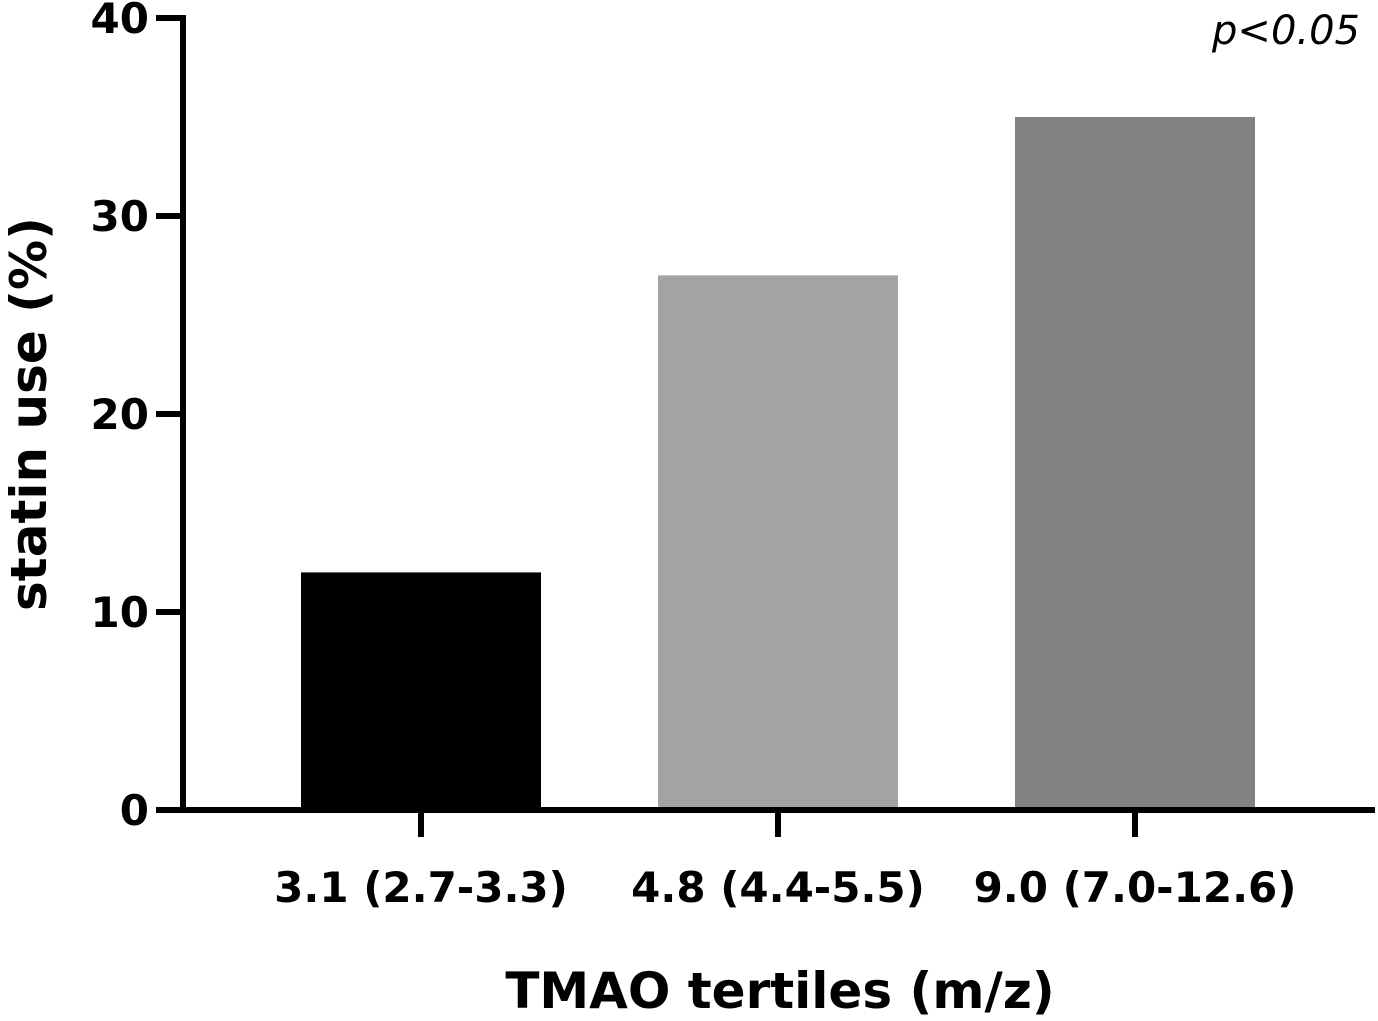 Image resolution: width=1378 pixels, height=1021 pixels. Describe the element at coordinates (120, 414) in the screenshot. I see `y-tick-label: 20` at that location.